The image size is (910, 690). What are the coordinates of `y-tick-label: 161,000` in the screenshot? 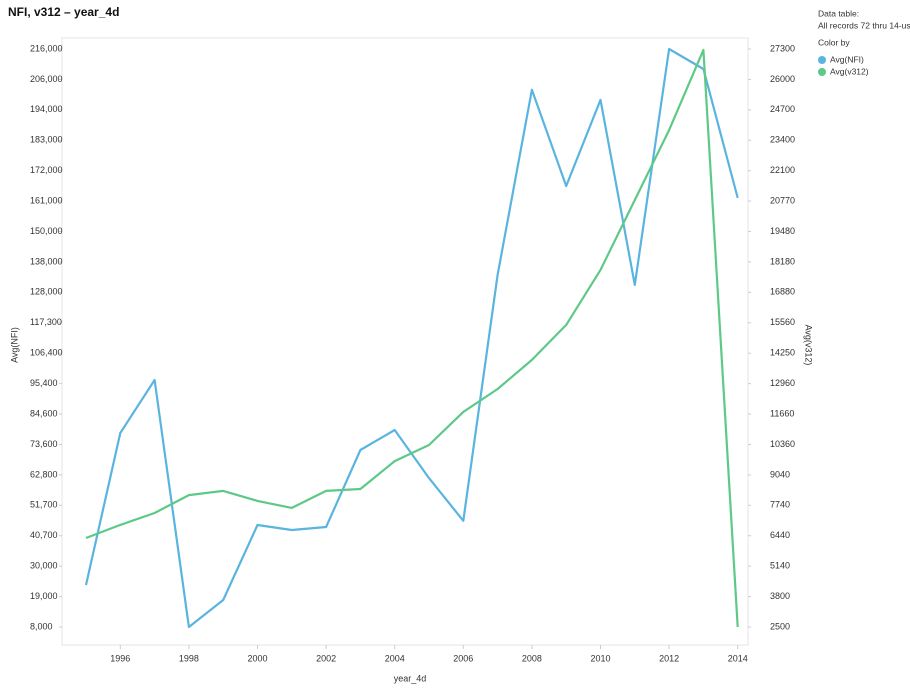 It's located at (46, 200).